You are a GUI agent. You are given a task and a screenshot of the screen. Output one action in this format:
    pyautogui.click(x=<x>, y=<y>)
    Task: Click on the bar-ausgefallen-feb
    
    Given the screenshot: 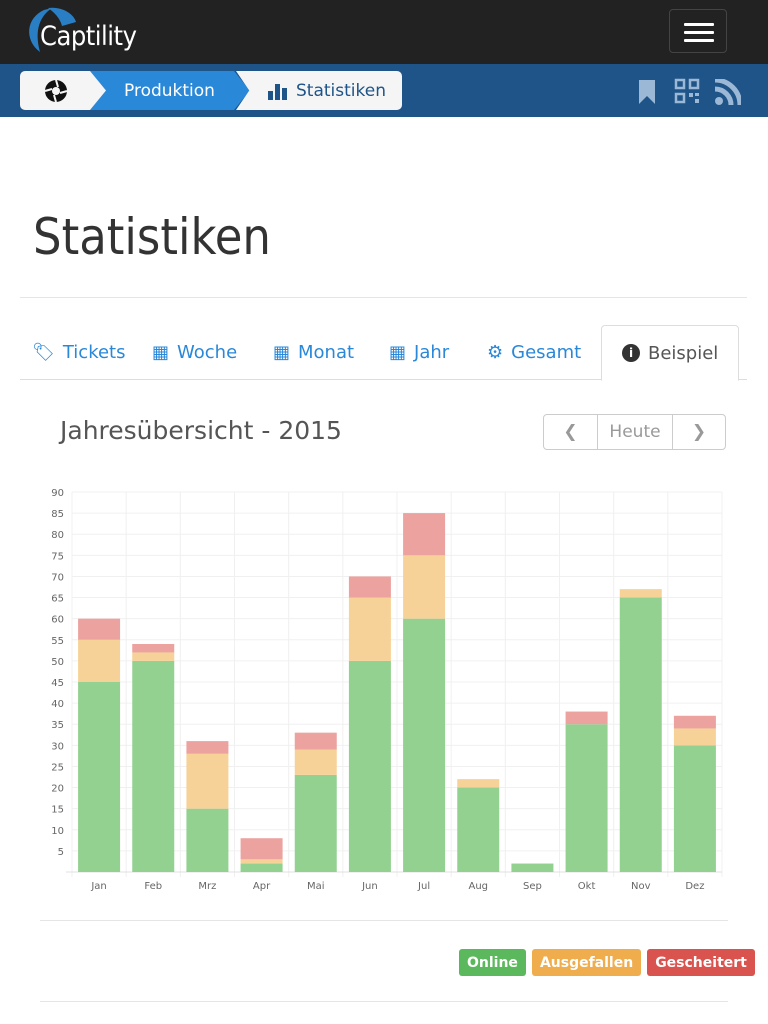 What is the action you would take?
    pyautogui.click(x=153, y=656)
    